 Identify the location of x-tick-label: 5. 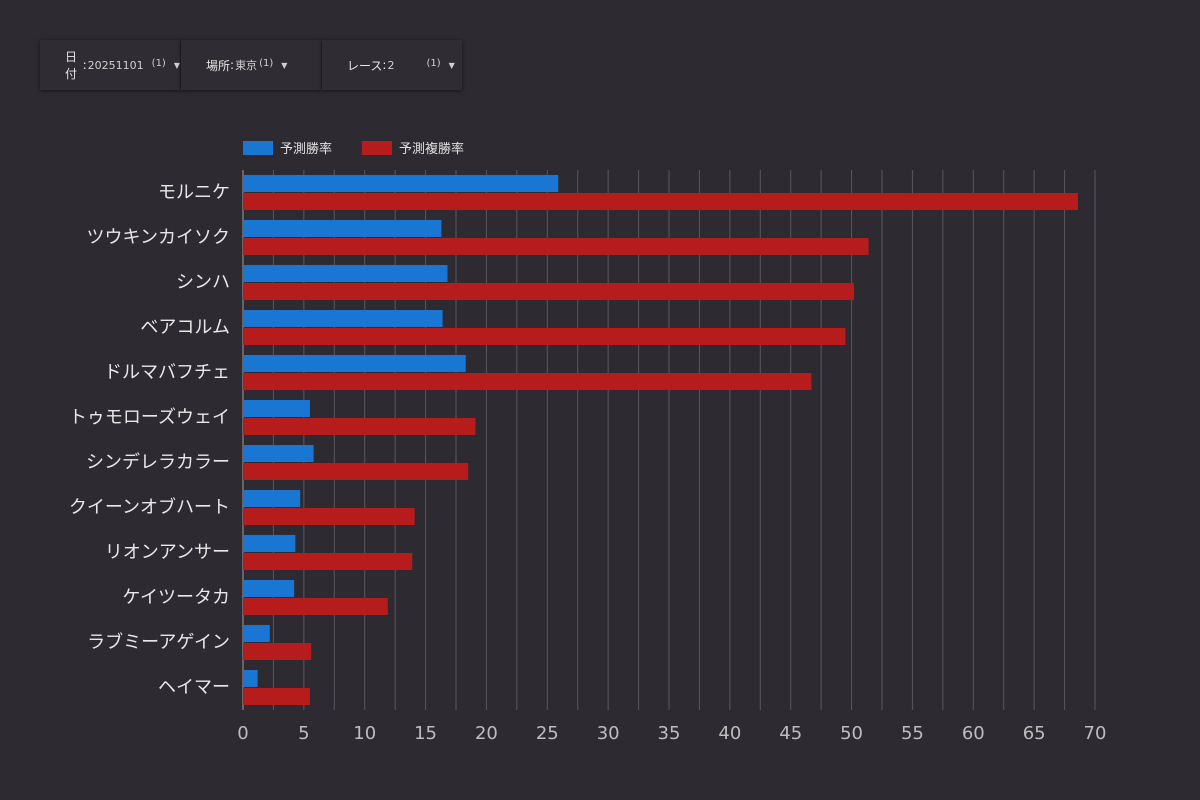
(303, 733).